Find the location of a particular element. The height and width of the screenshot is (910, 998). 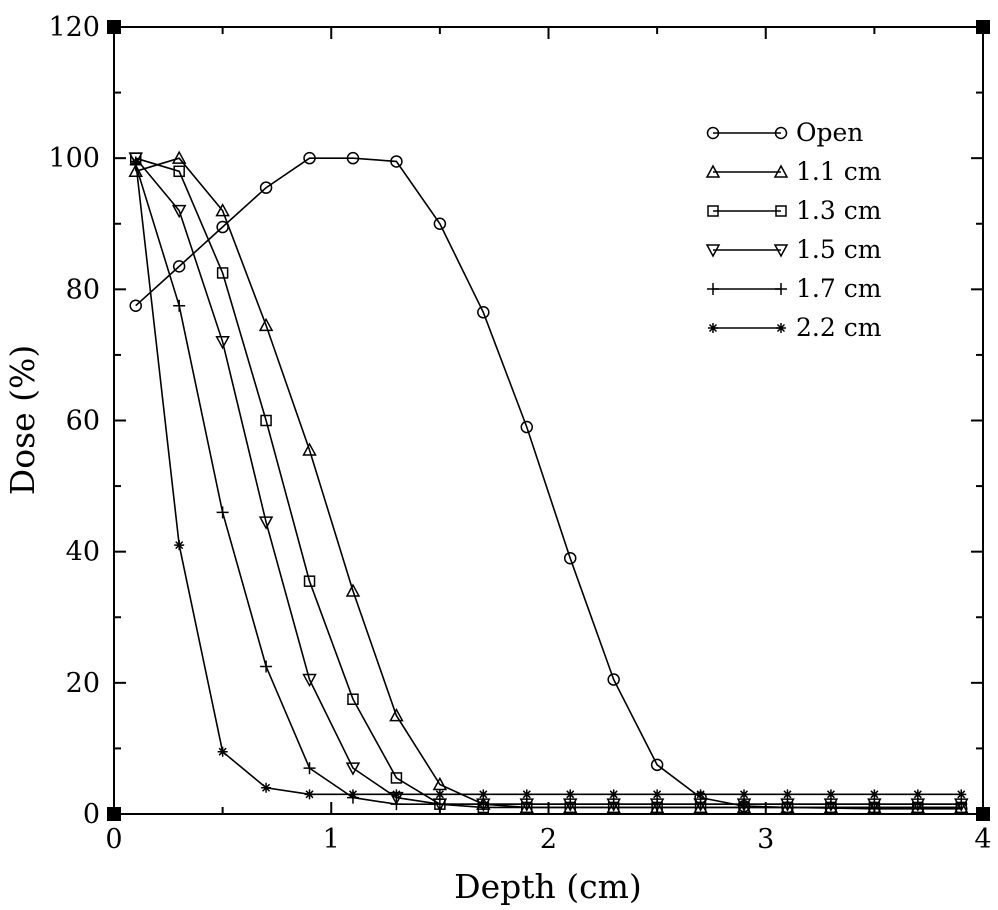

y-tick-label: 80 is located at coordinates (83, 289).